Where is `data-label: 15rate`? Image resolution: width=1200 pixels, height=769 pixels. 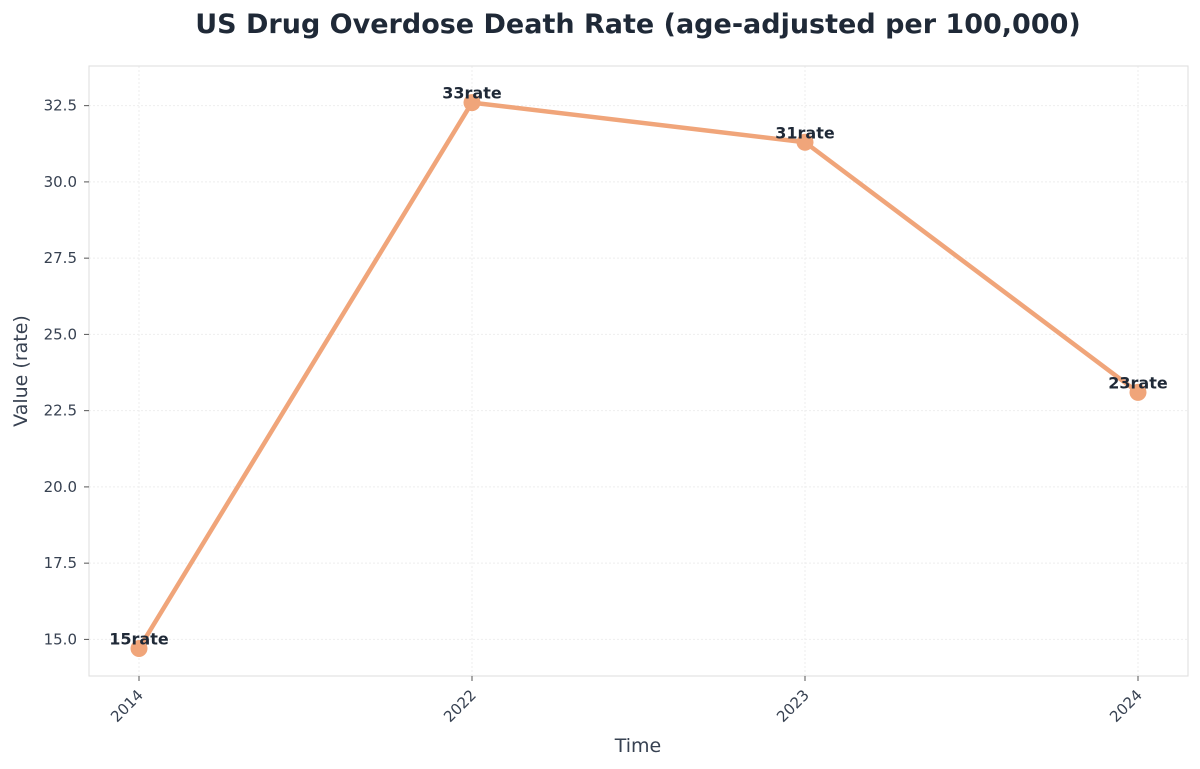 data-label: 15rate is located at coordinates (139, 639).